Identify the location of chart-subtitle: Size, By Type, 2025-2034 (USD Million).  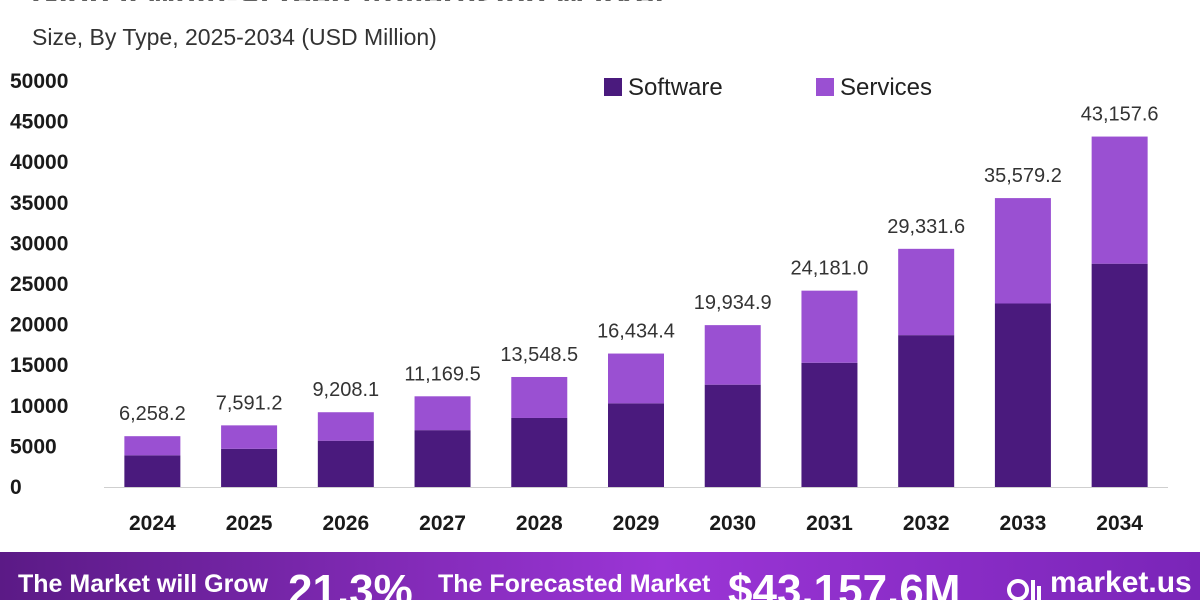
(234, 37).